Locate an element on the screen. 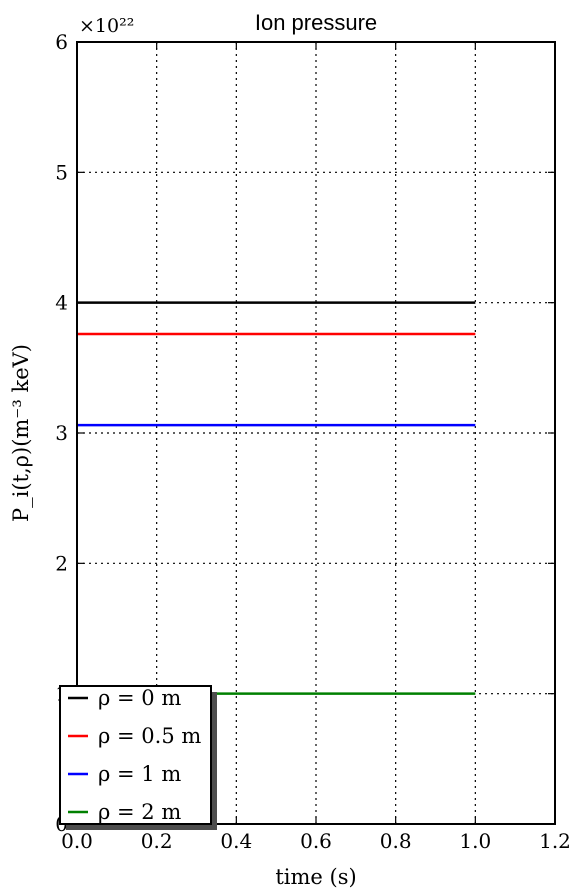 This screenshot has height=896, width=576. y-axis-offset-label: ×10²² is located at coordinates (106, 26).